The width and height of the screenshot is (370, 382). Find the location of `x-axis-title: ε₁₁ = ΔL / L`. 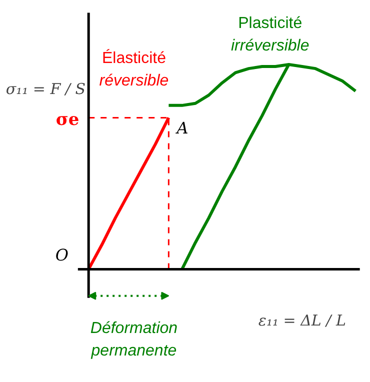

x-axis-title: ε₁₁ = ΔL / L is located at coordinates (302, 320).